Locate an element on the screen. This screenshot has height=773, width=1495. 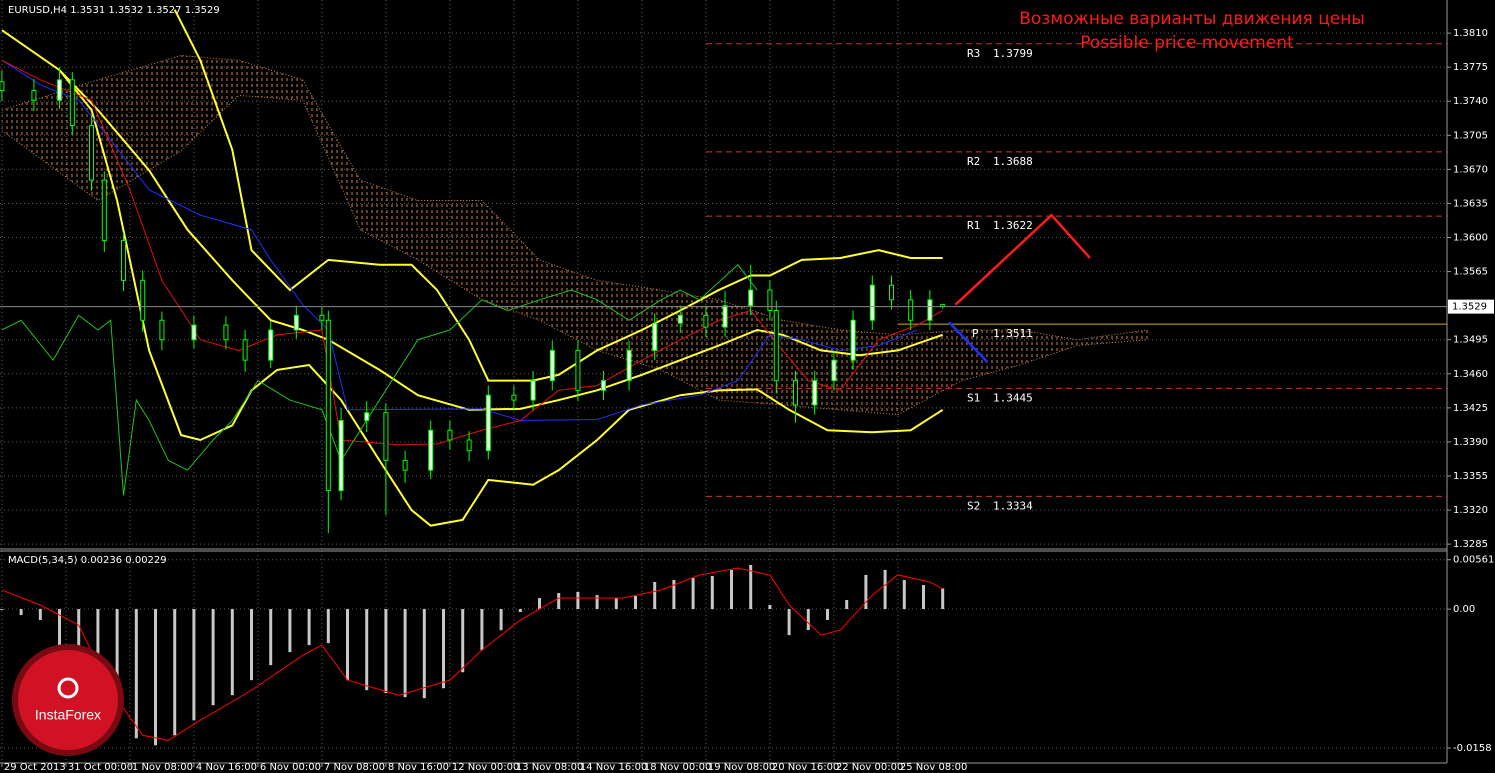
y-tick-label: 1.3600 is located at coordinates (1470, 238).